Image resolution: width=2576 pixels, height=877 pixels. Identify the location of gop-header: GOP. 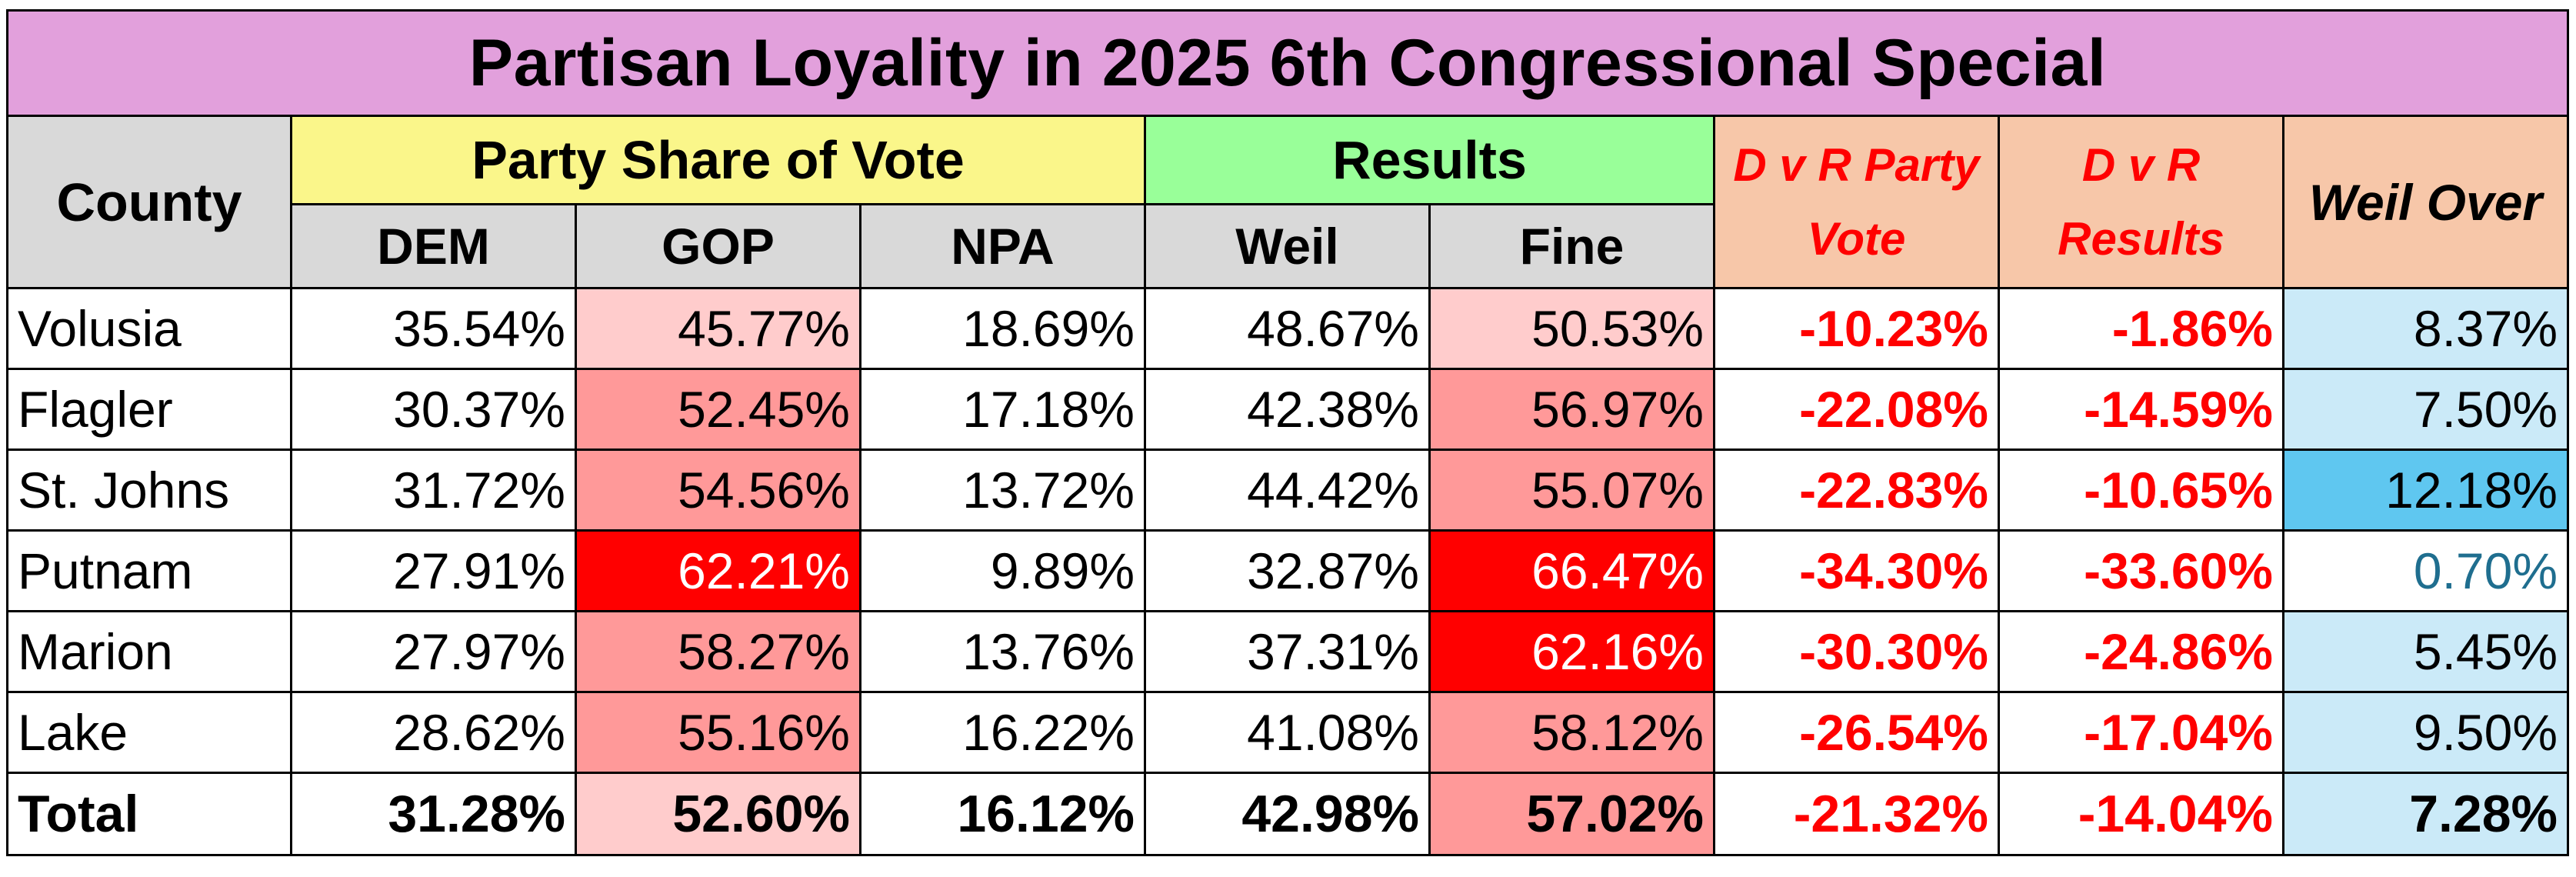
(718, 246).